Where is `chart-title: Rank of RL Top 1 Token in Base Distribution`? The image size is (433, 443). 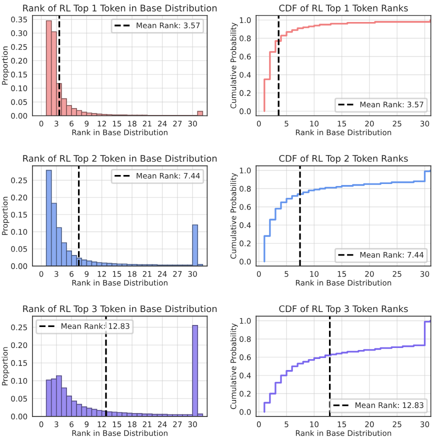
chart-title: Rank of RL Top 1 Token in Base Distribution is located at coordinates (120, 9).